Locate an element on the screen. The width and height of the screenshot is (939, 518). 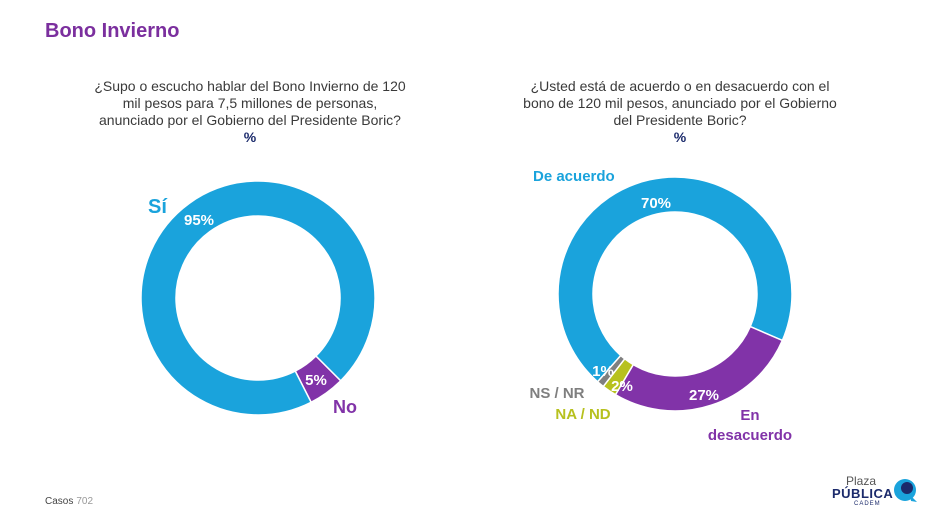
sample-size-count: 702 is located at coordinates (85, 501).